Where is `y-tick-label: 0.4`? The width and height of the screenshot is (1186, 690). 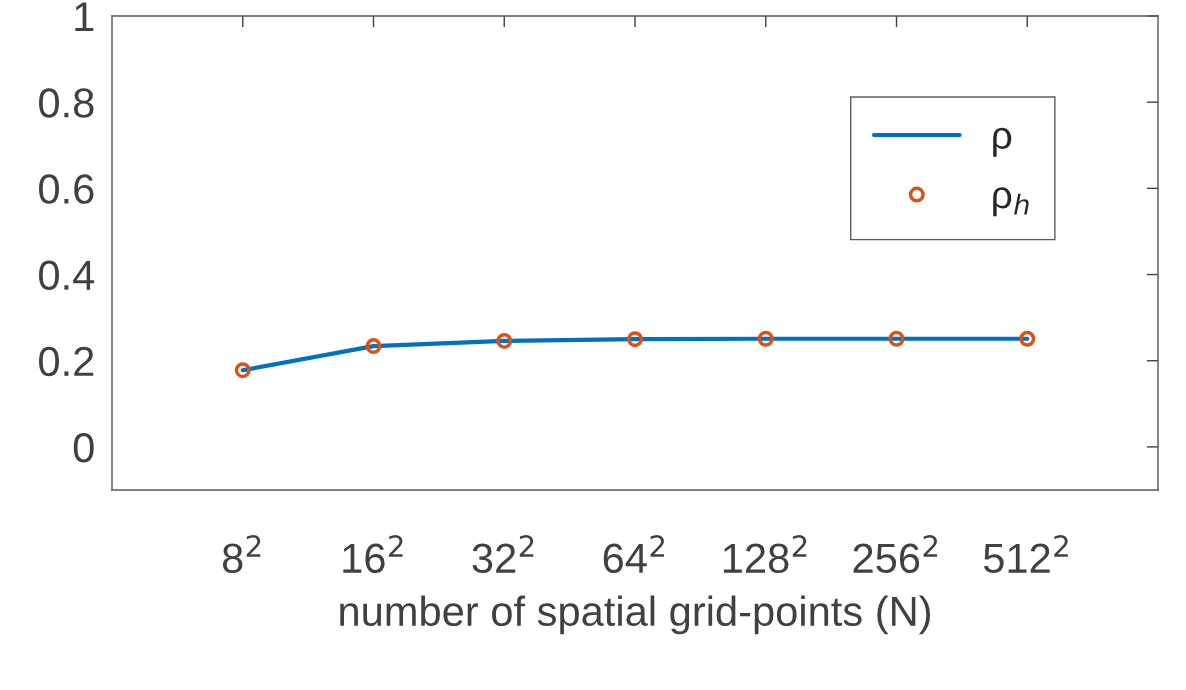
y-tick-label: 0.4 is located at coordinates (67, 275).